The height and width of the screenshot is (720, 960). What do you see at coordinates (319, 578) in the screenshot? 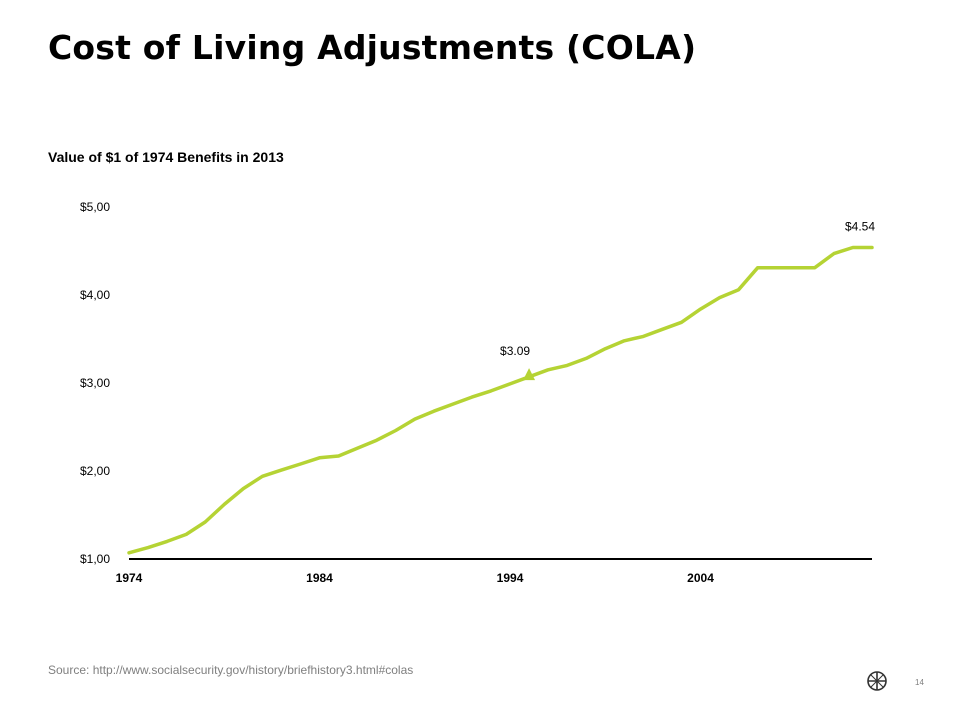
I see `x-tick-label: 1984` at bounding box center [319, 578].